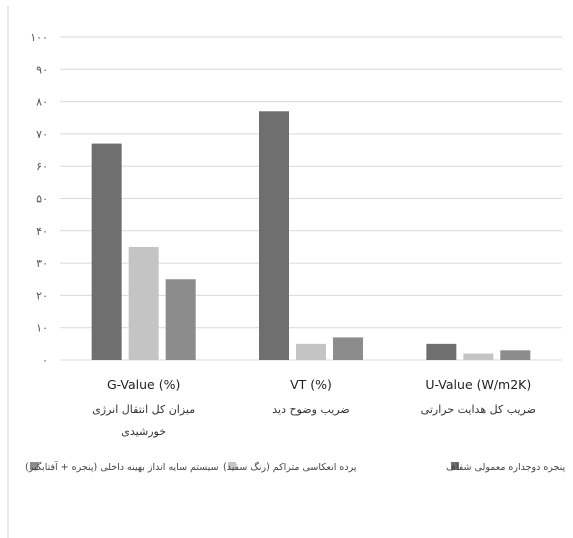  I want to click on category-label: G-Value (%), so click(143, 384).